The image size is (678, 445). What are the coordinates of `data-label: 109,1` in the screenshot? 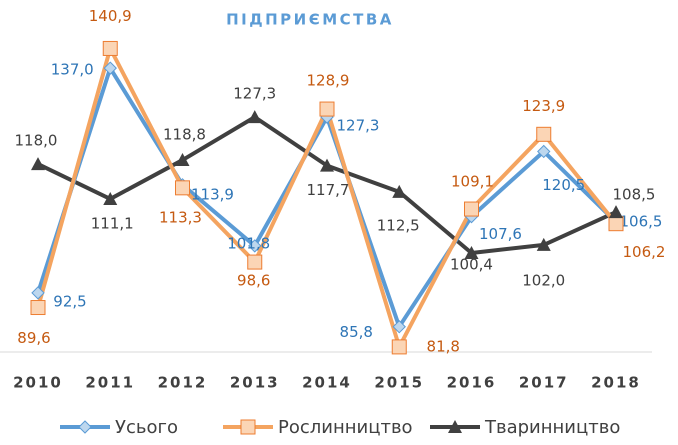 It's located at (472, 182).